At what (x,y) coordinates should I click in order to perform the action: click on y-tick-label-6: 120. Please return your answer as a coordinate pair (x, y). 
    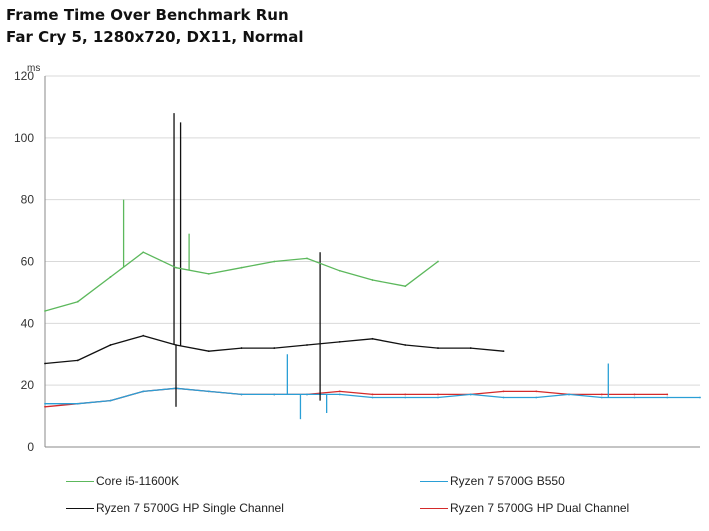
    Looking at the image, I should click on (24, 76).